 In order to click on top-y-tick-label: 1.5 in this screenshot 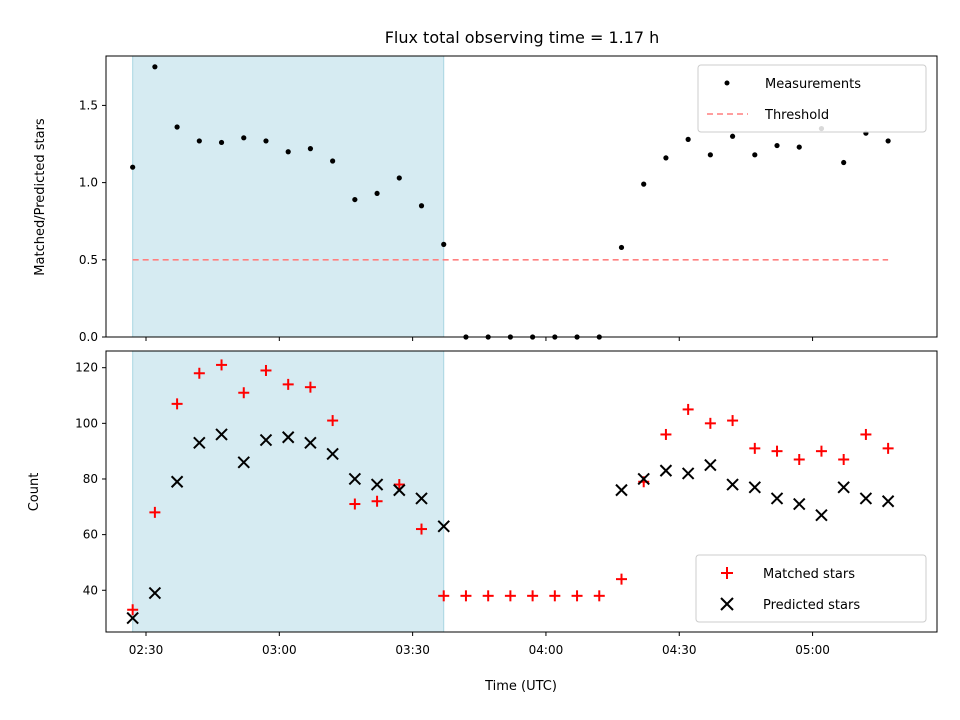, I will do `click(88, 105)`.